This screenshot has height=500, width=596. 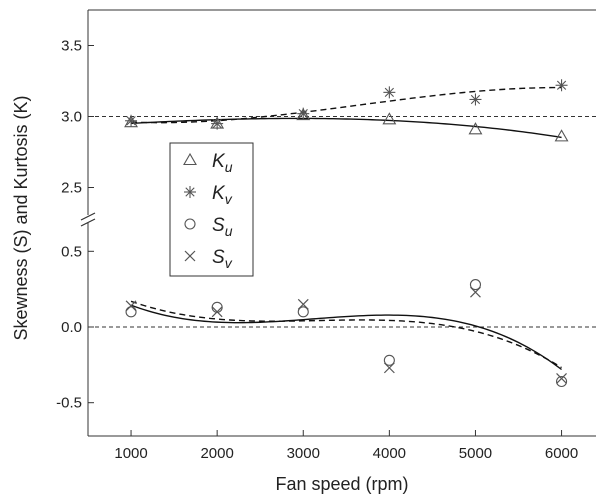 What do you see at coordinates (130, 453) in the screenshot?
I see `x-tick-label: 1000` at bounding box center [130, 453].